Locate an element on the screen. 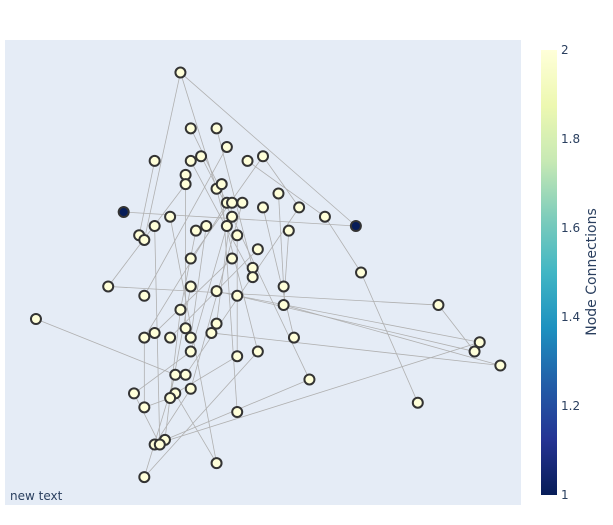 The width and height of the screenshot is (613, 525). annotation-text: new text is located at coordinates (36, 496).